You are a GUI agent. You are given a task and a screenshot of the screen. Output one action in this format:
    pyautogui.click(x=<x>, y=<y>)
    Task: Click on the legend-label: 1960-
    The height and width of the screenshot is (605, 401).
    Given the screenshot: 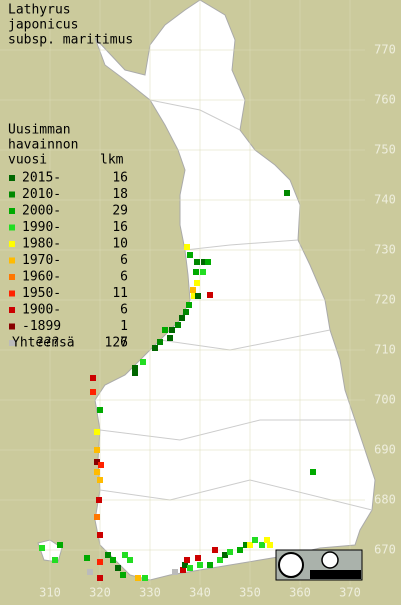 What is the action you would take?
    pyautogui.click(x=41, y=277)
    